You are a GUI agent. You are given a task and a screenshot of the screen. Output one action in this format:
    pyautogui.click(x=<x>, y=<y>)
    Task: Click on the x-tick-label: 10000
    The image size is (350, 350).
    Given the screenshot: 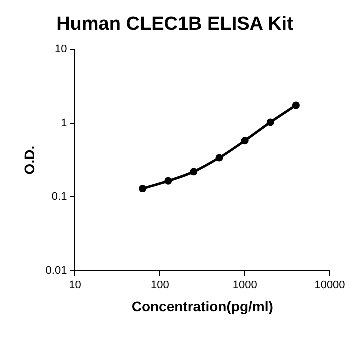 What is the action you would take?
    pyautogui.click(x=330, y=286)
    